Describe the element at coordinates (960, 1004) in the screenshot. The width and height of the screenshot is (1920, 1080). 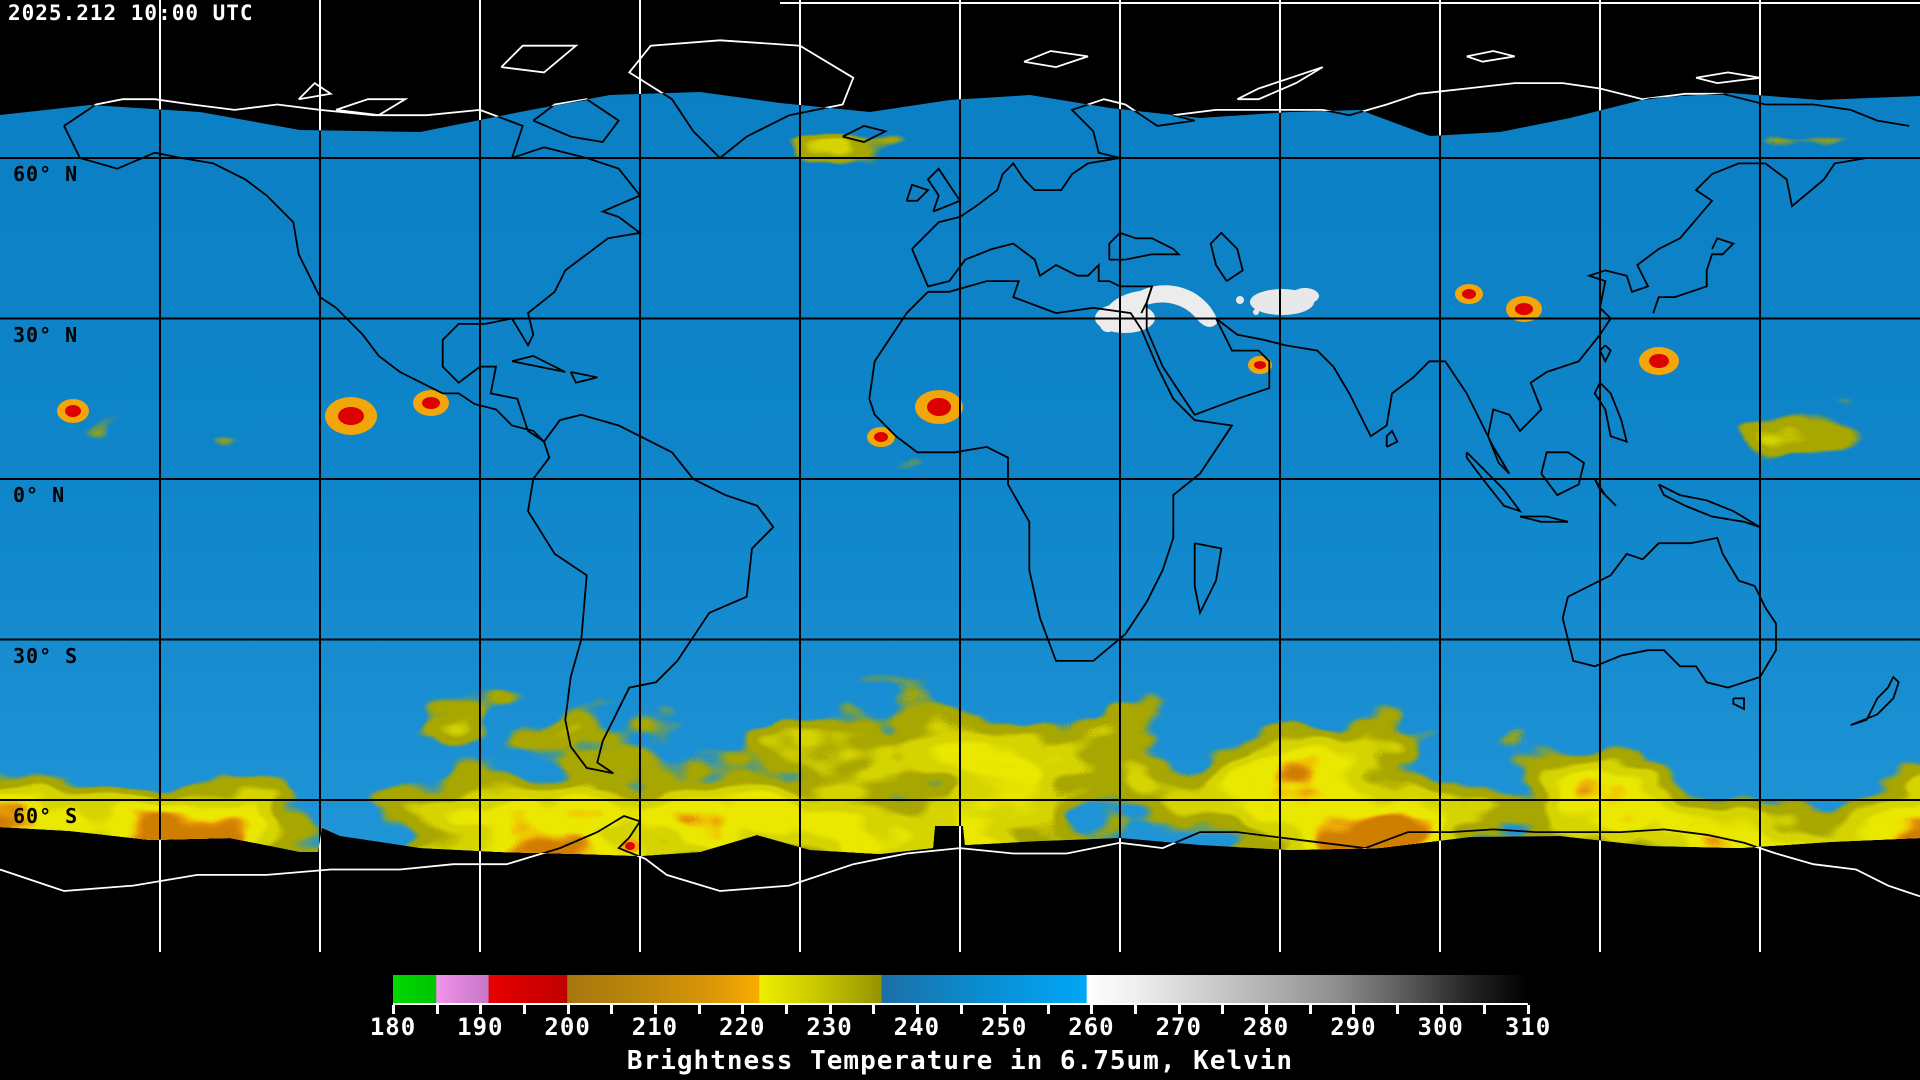
I see `colorbar-axis-line` at that location.